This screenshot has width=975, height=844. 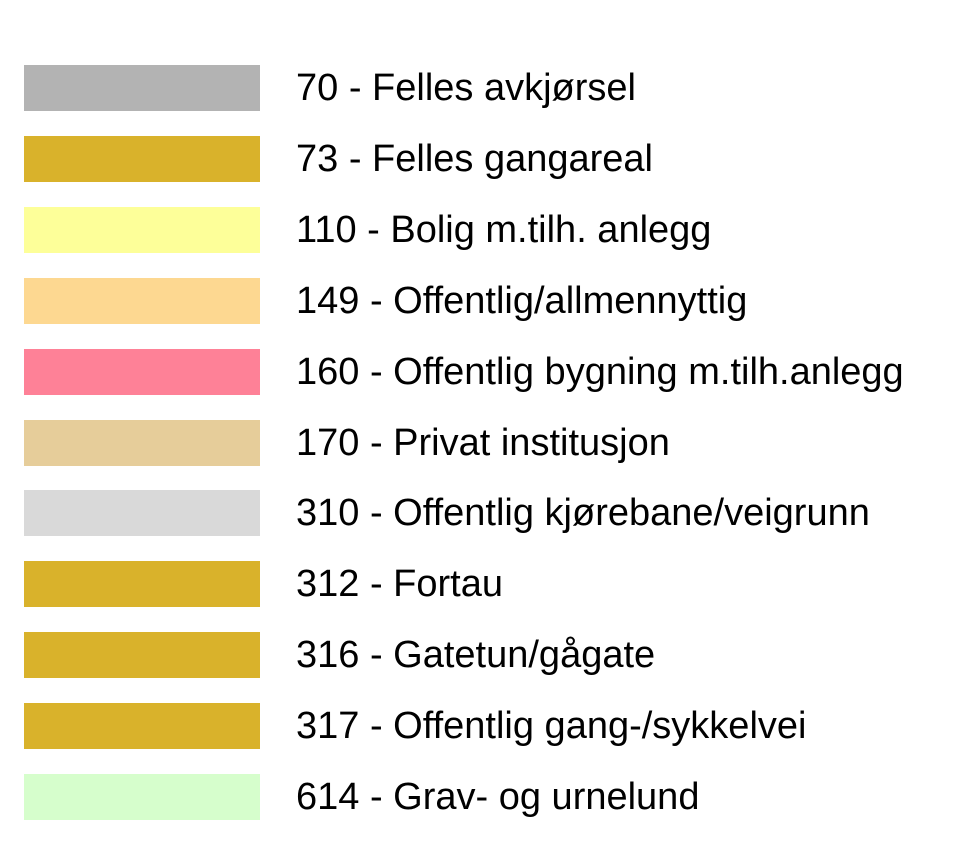 I want to click on legend-label: 149 - Offentlig/allmennyttig, so click(x=522, y=301).